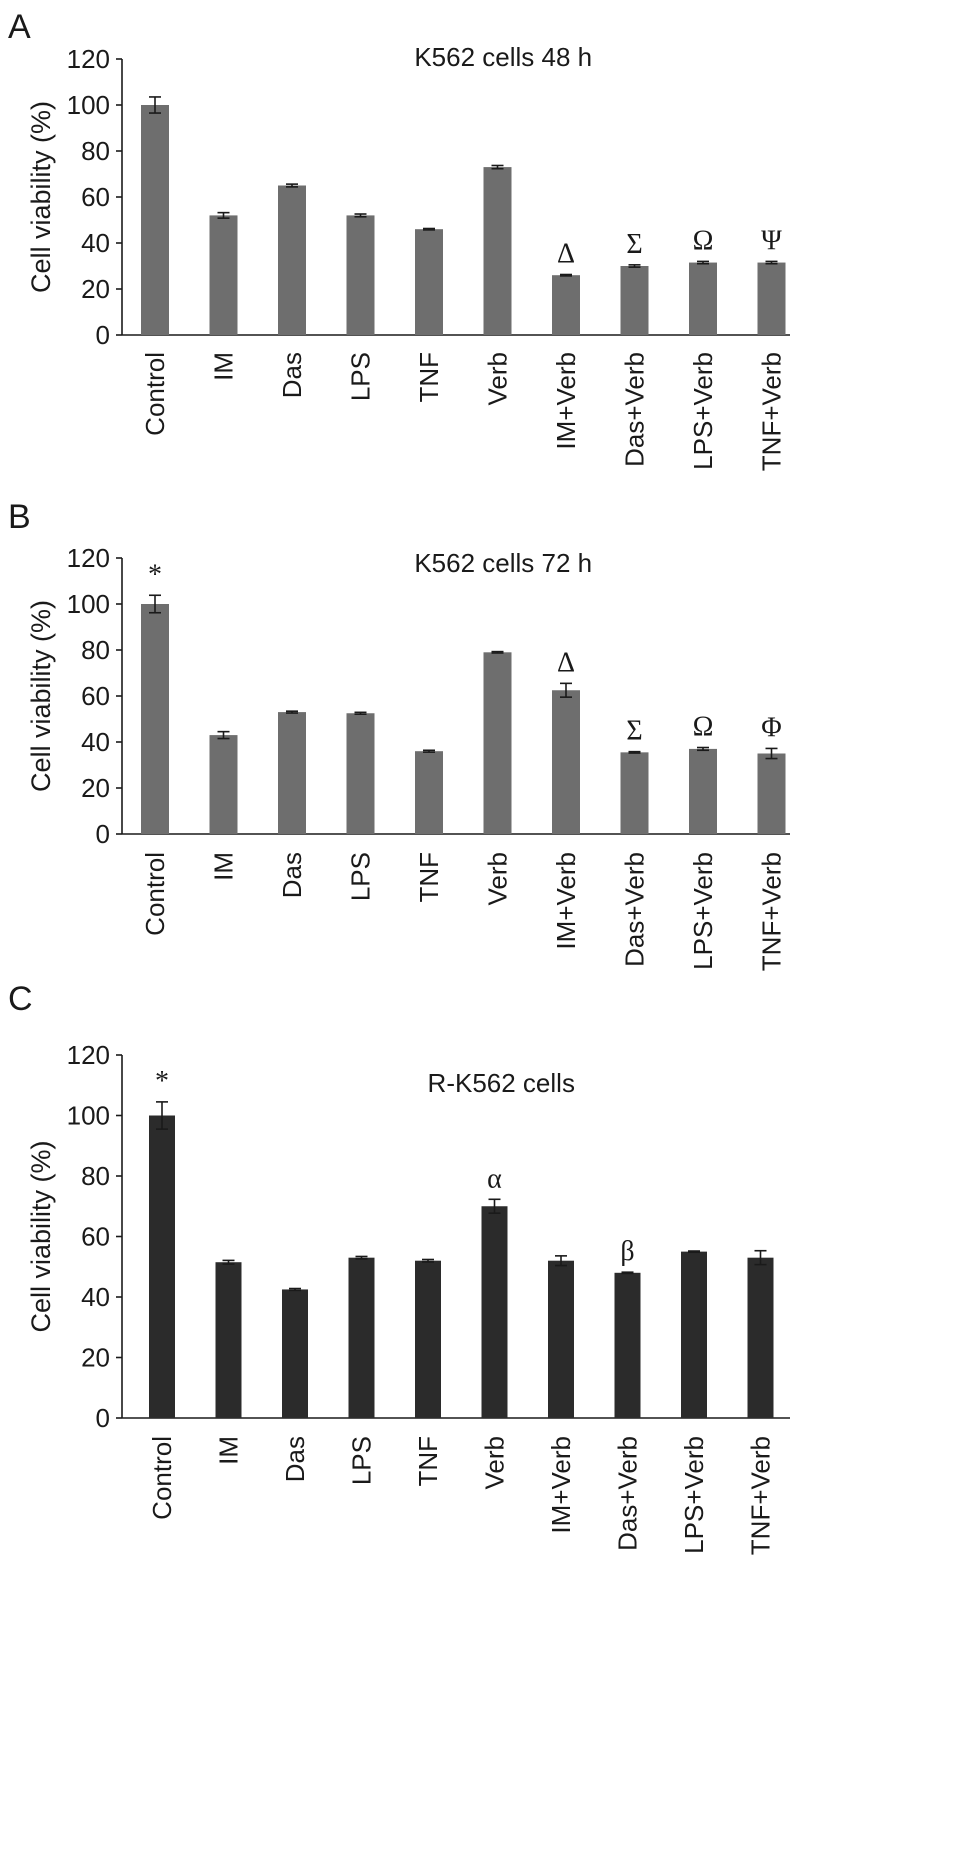  What do you see at coordinates (494, 1178) in the screenshot?
I see `significance-marker: α` at bounding box center [494, 1178].